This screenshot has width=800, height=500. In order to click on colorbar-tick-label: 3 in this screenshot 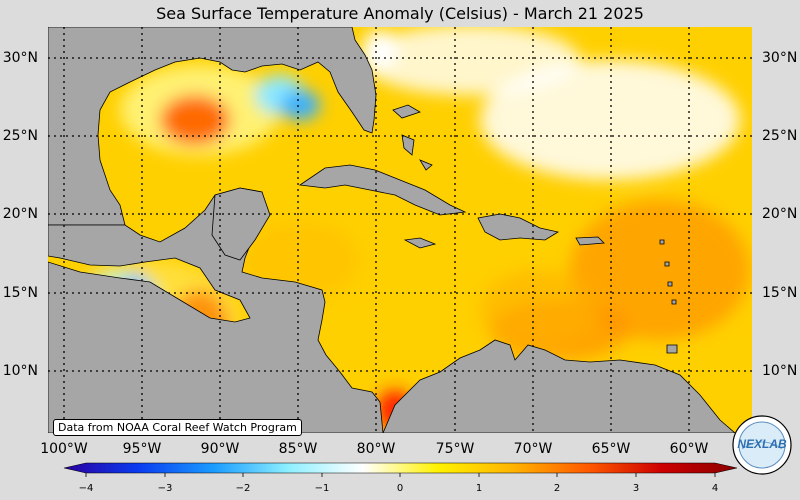, I will do `click(636, 488)`.